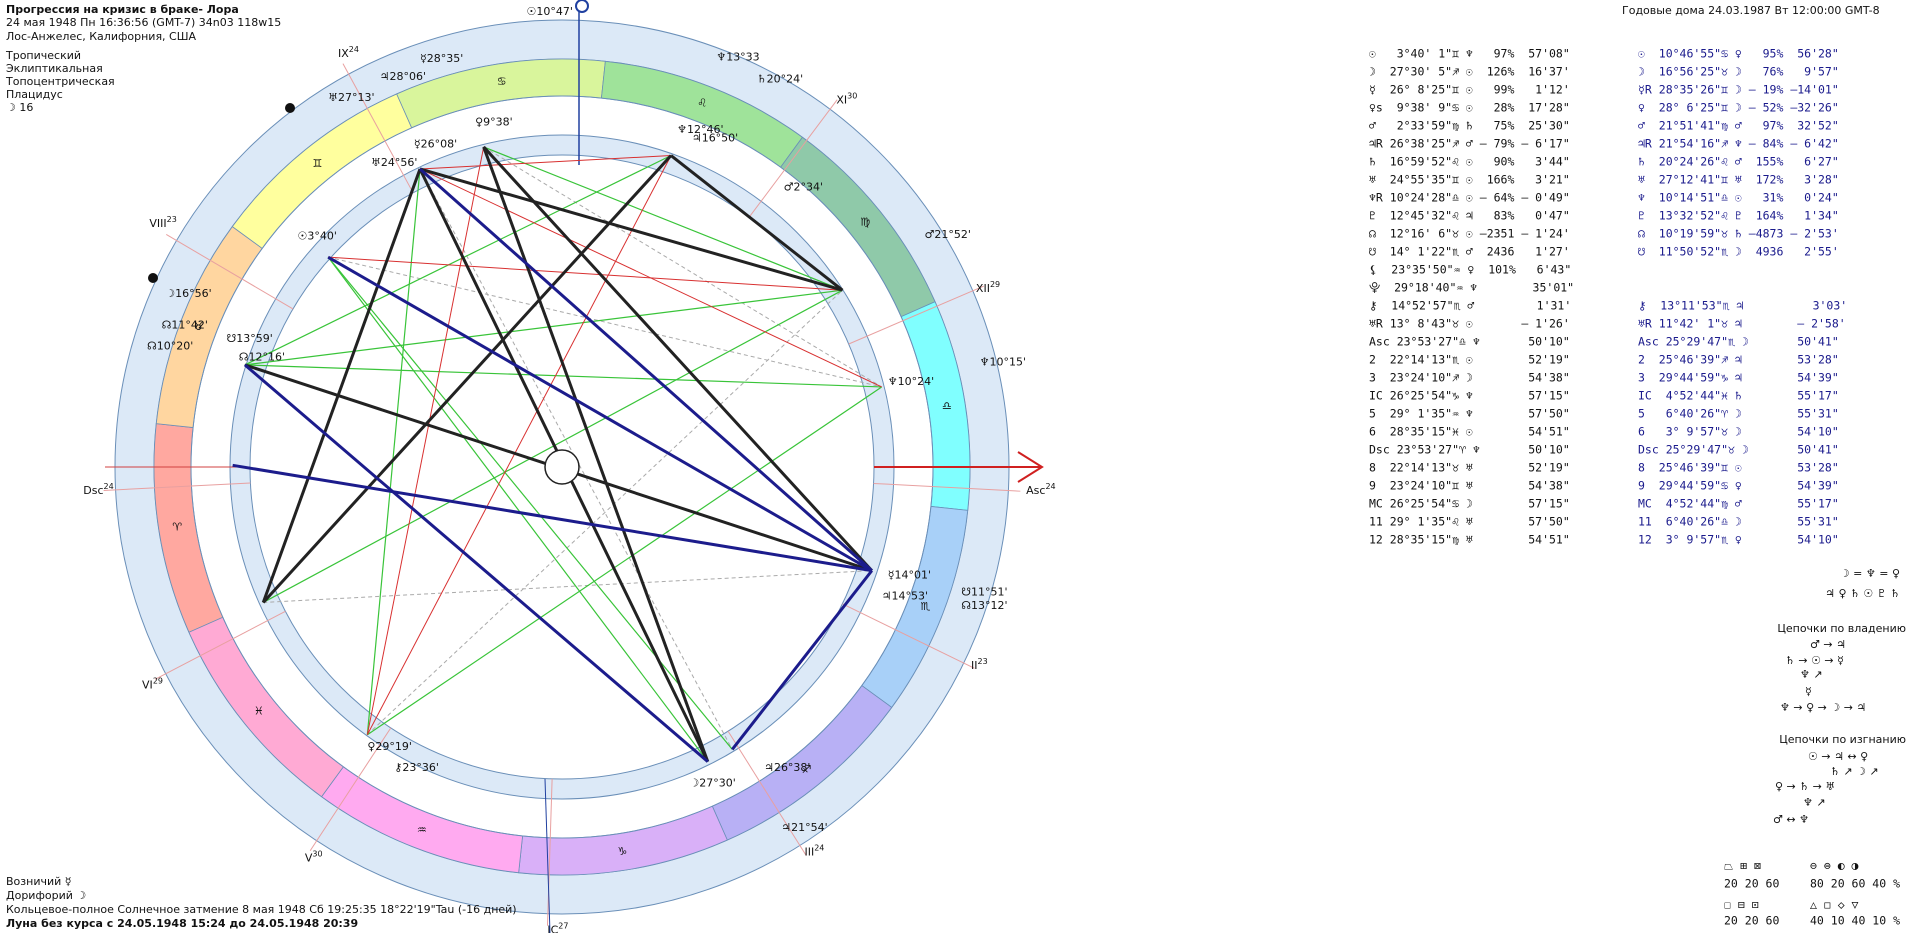  Describe the element at coordinates (502, 81) in the screenshot. I see `zodiac-glyph: ♋` at that location.